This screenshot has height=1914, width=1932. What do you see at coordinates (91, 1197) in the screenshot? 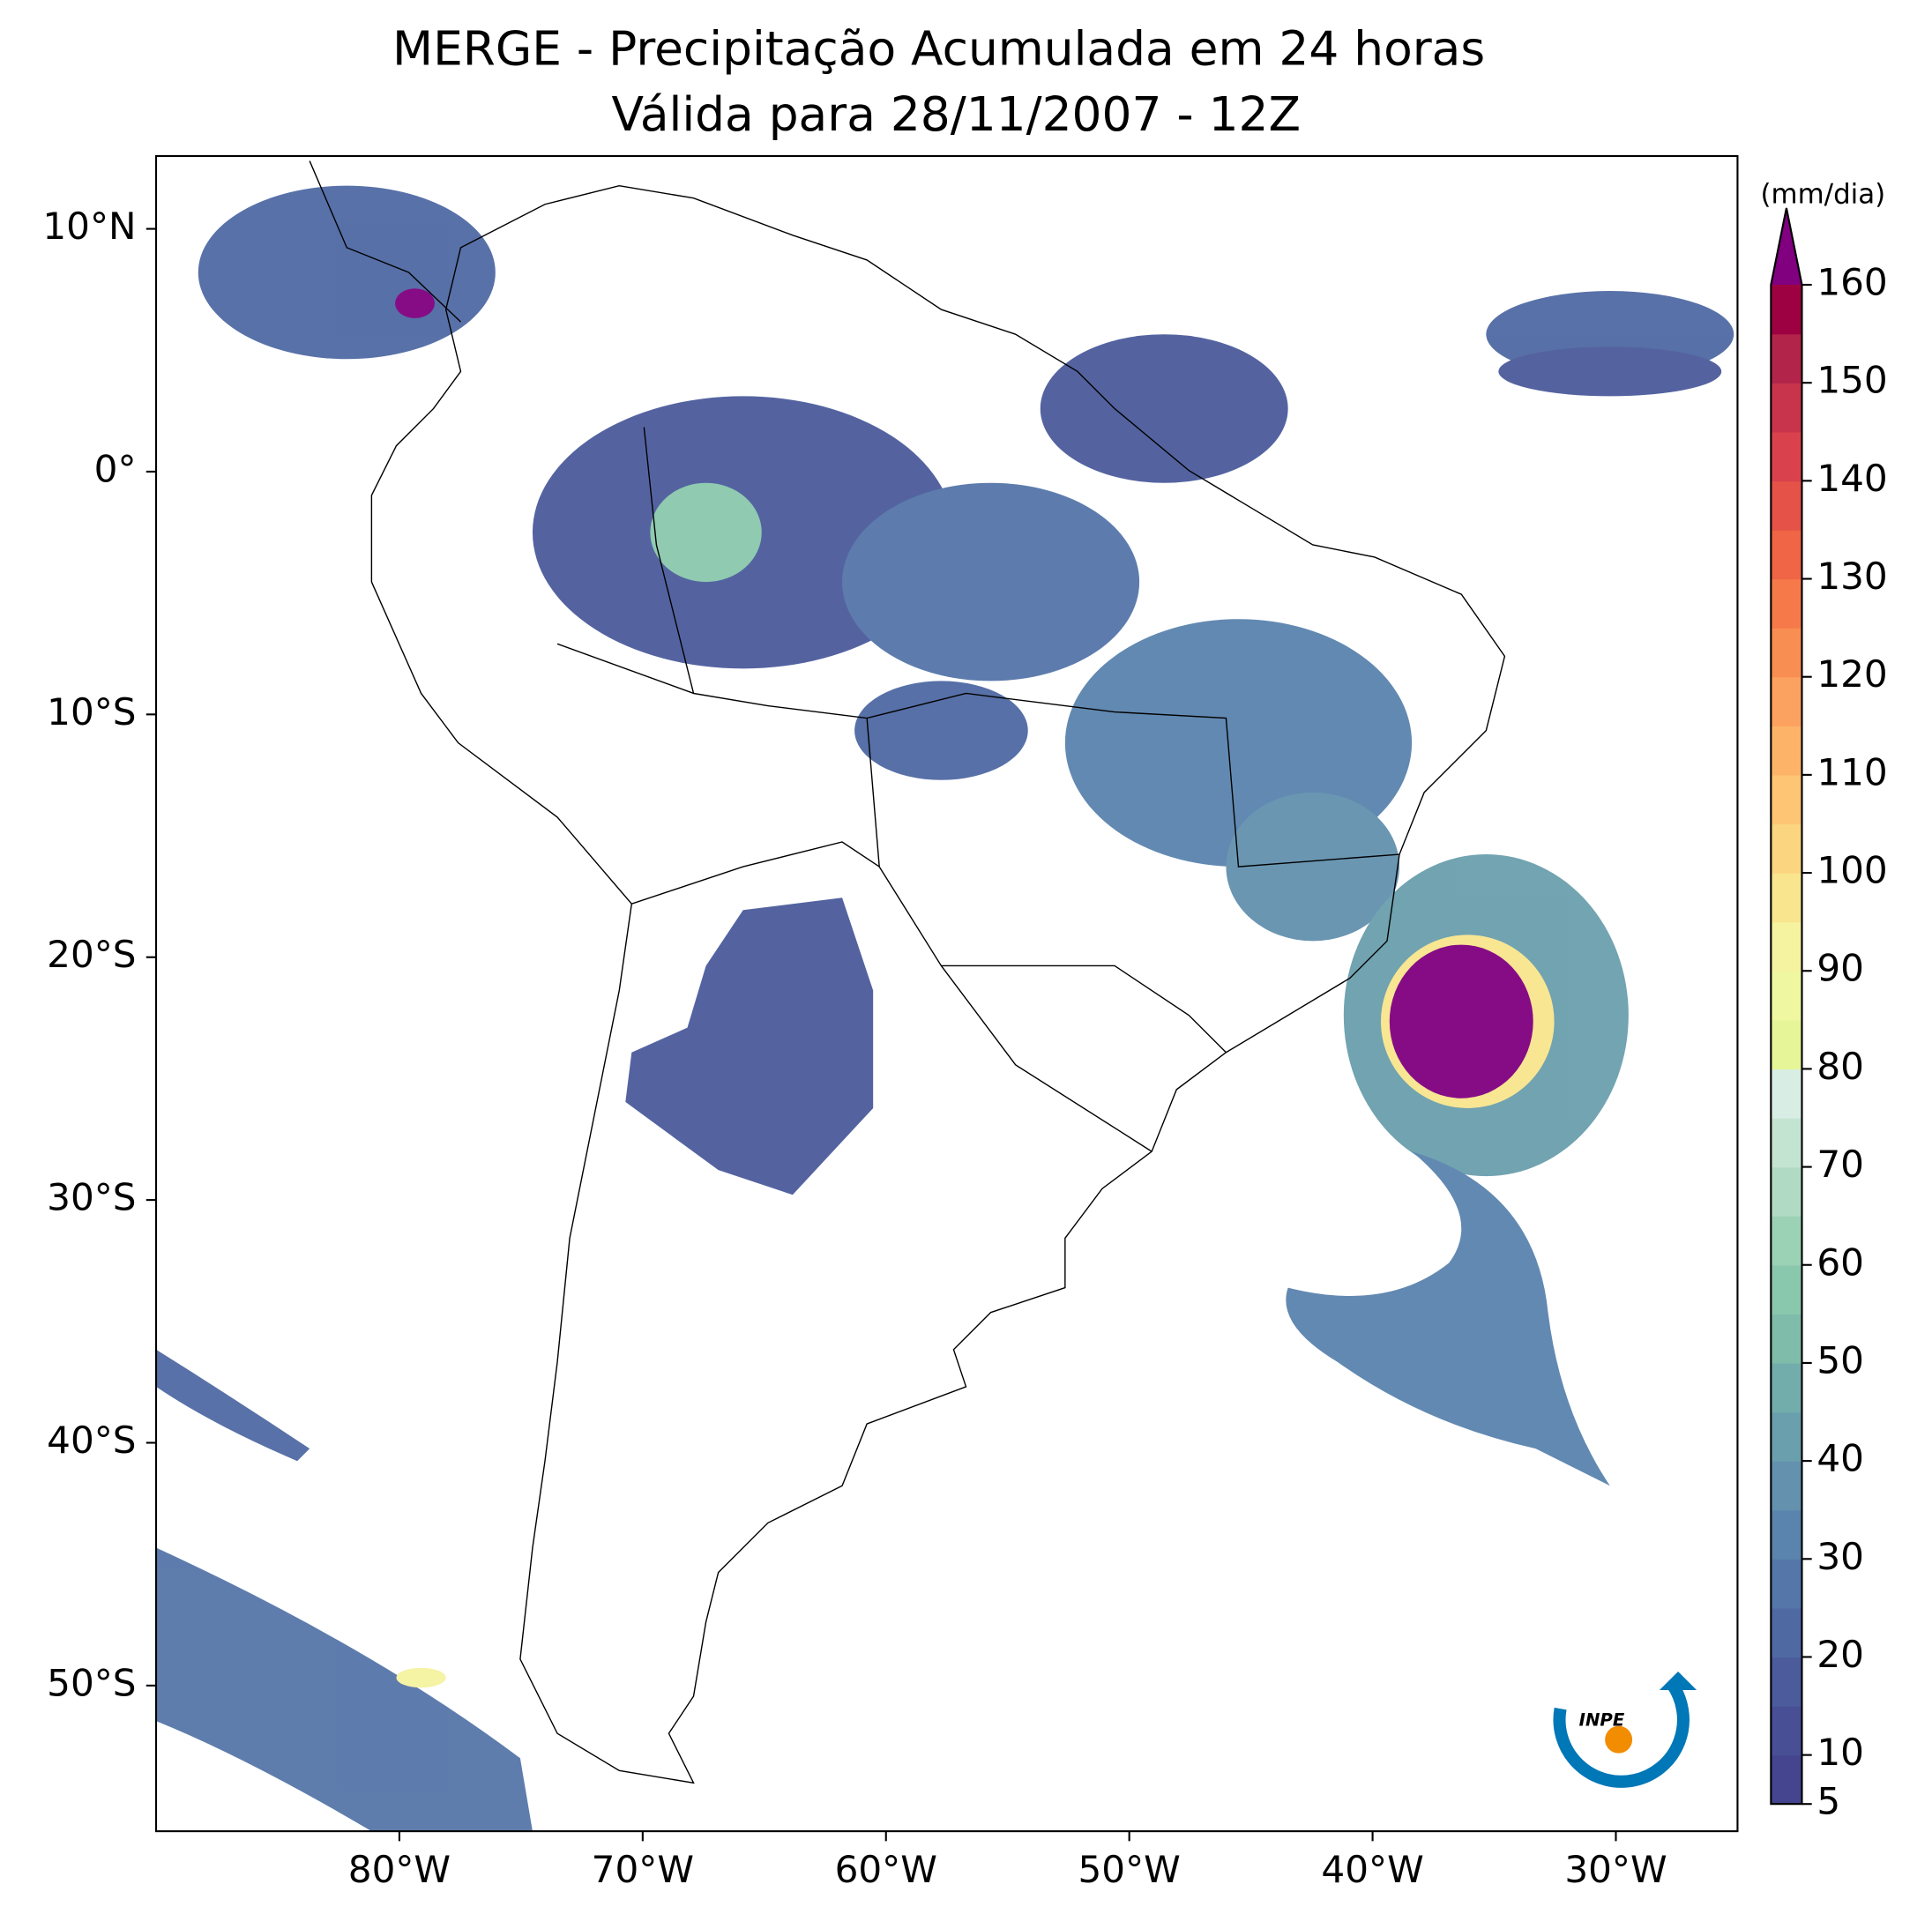
I see `y-tick-label: 30°S` at bounding box center [91, 1197].